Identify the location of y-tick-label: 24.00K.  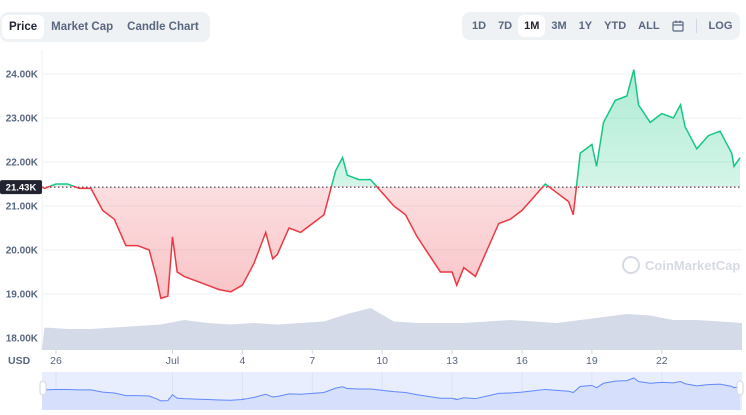
(22, 75).